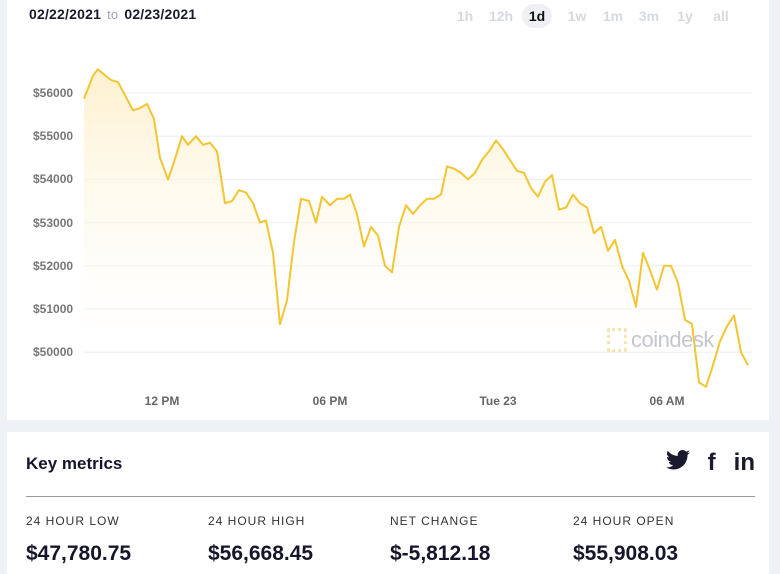  What do you see at coordinates (79, 553) in the screenshot?
I see `metric-value: $47,780.75` at bounding box center [79, 553].